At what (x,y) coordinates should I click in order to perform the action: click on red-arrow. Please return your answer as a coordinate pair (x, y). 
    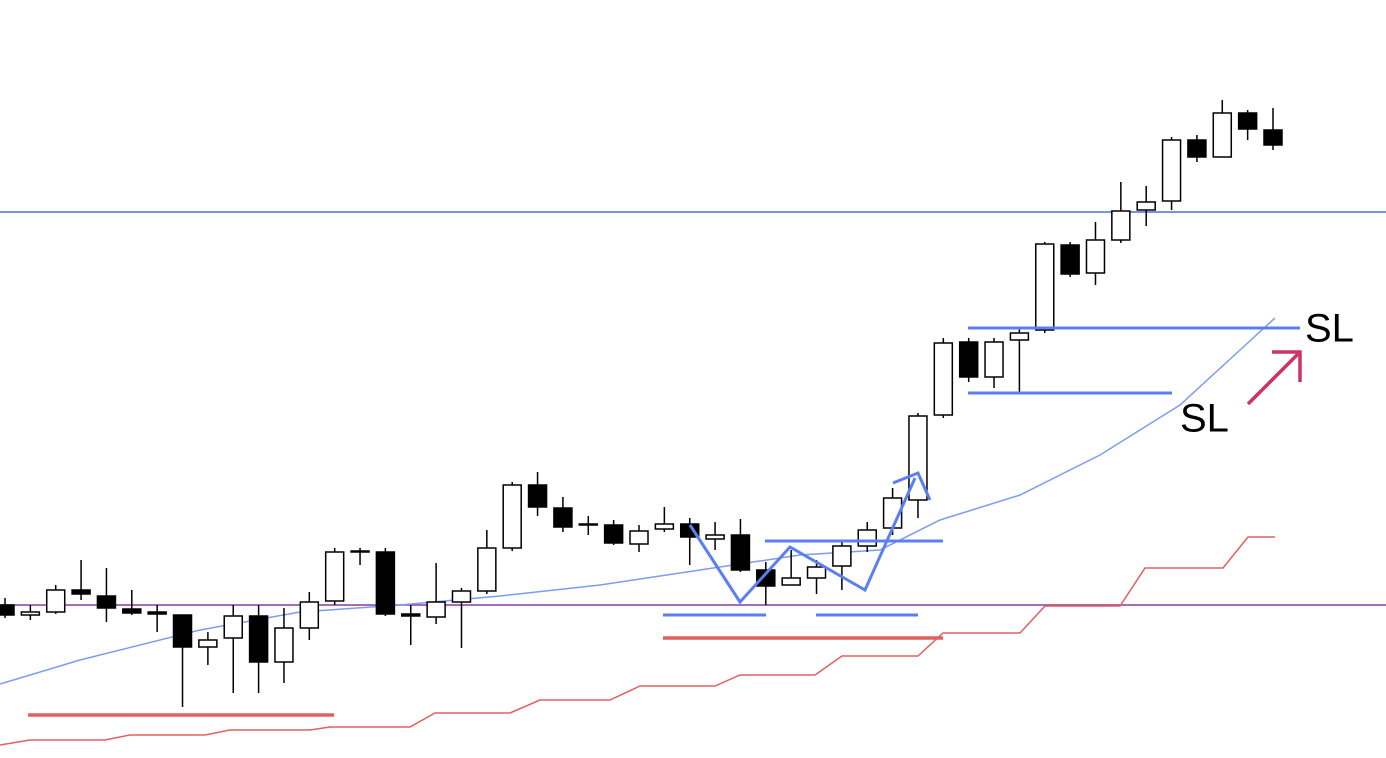
    Looking at the image, I should click on (1274, 378).